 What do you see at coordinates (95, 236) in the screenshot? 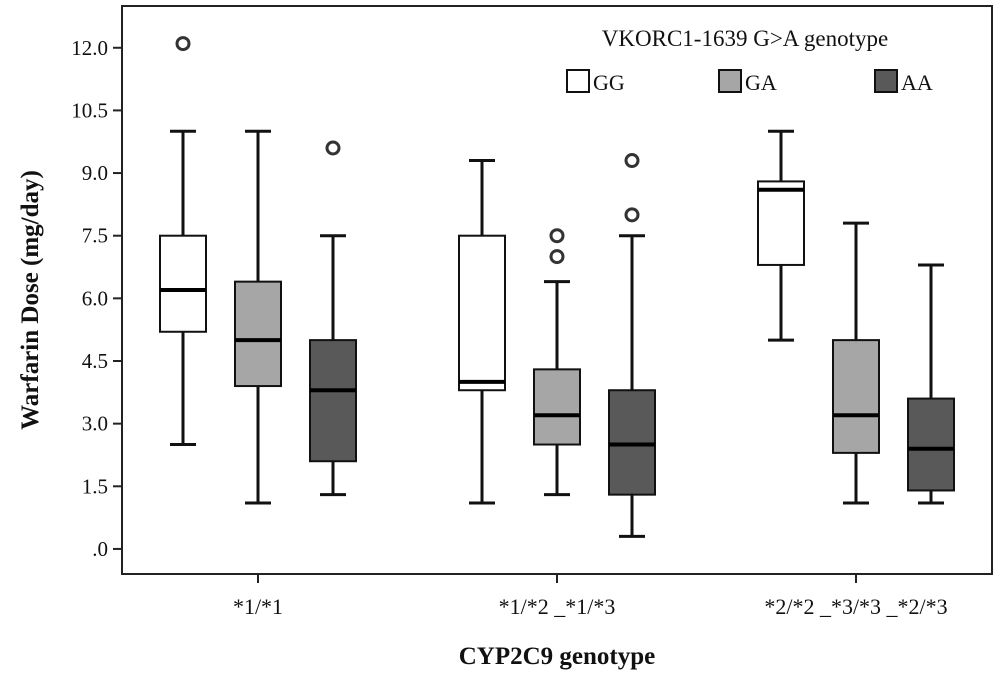
I see `y-tick-label: 7.5` at bounding box center [95, 236].